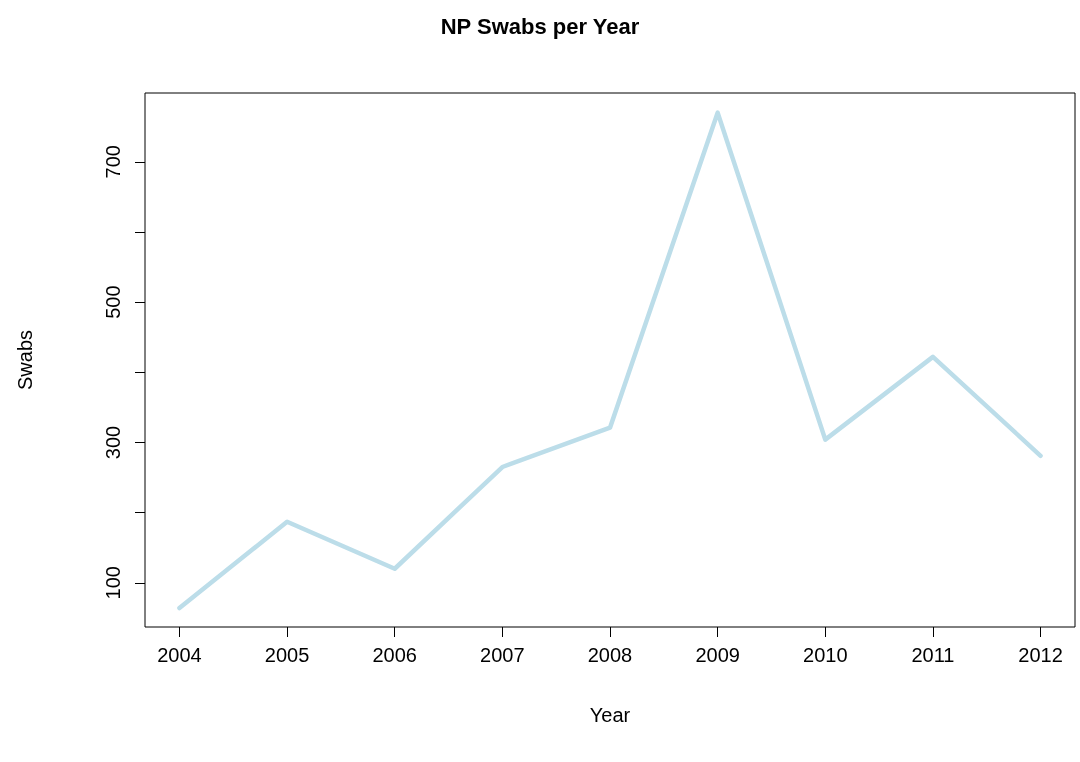  Describe the element at coordinates (287, 655) in the screenshot. I see `x-tick-label: 2005` at that location.